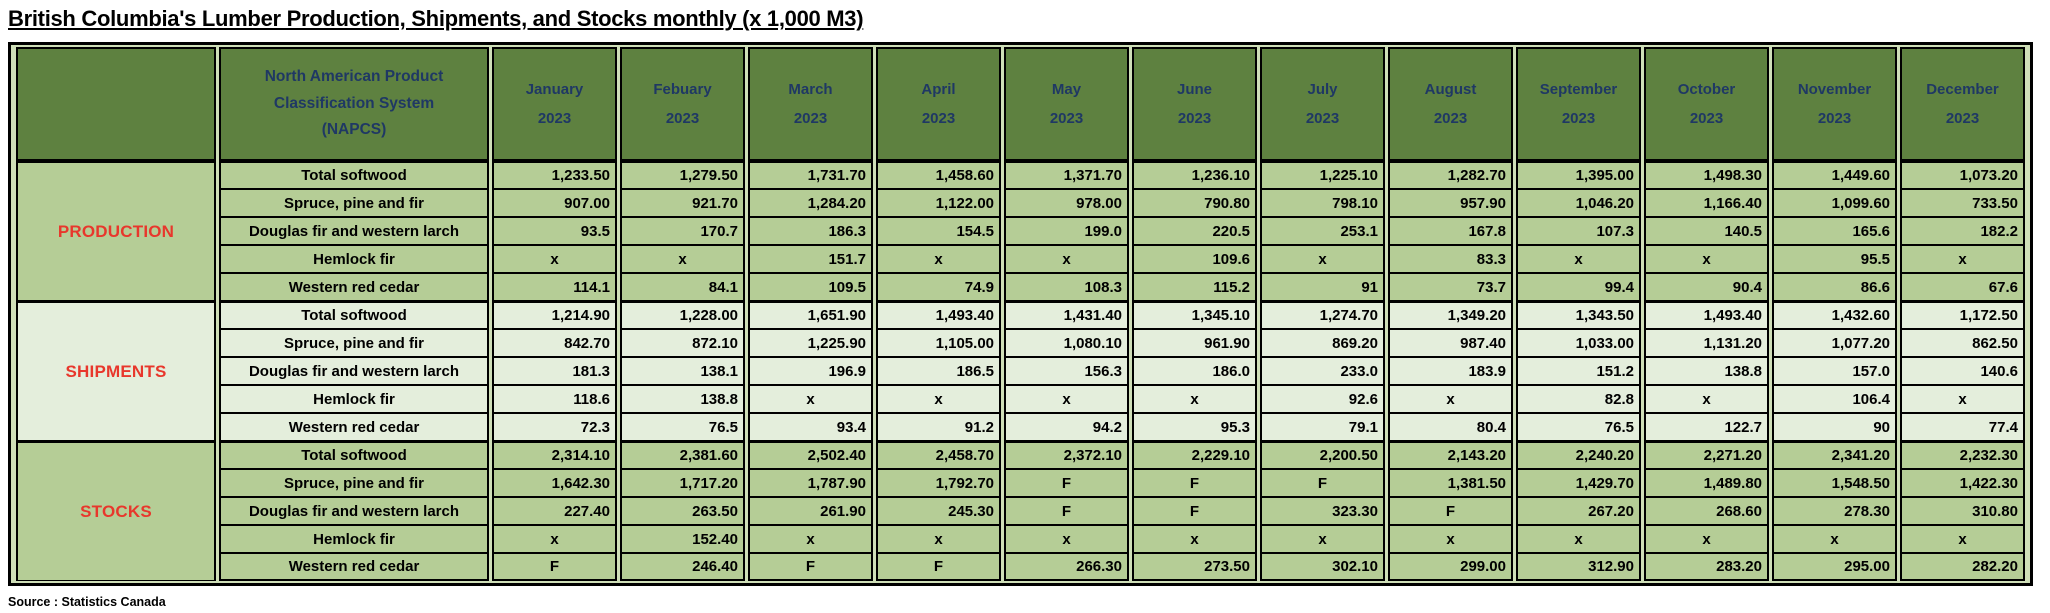 The width and height of the screenshot is (2050, 613). Describe the element at coordinates (1020, 259) in the screenshot. I see `table-row-production-hemlock-fir: Hemlock fir x x 151.7 x x 109.6 x 83.3 x x 95.5 x` at that location.